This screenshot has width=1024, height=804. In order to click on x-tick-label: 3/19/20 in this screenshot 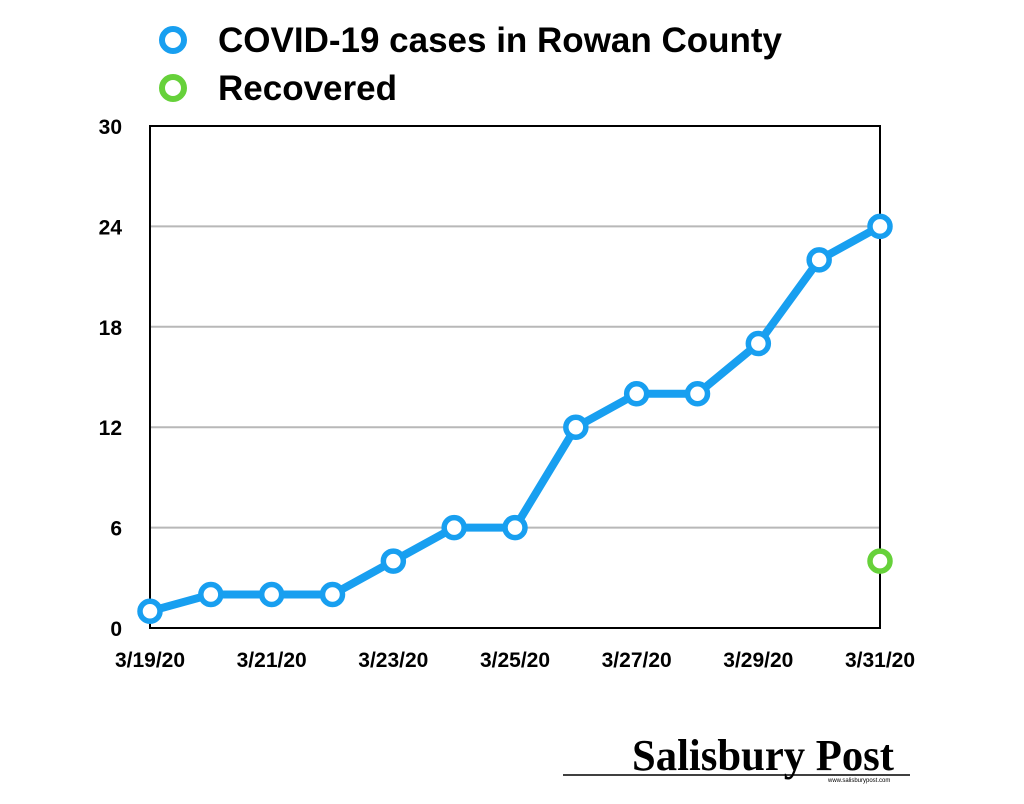, I will do `click(150, 660)`.